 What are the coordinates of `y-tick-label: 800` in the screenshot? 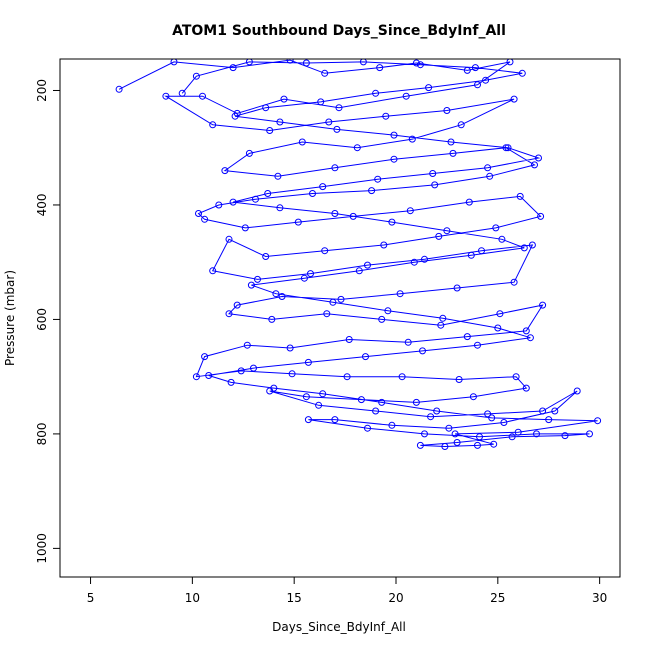 It's located at (42, 433).